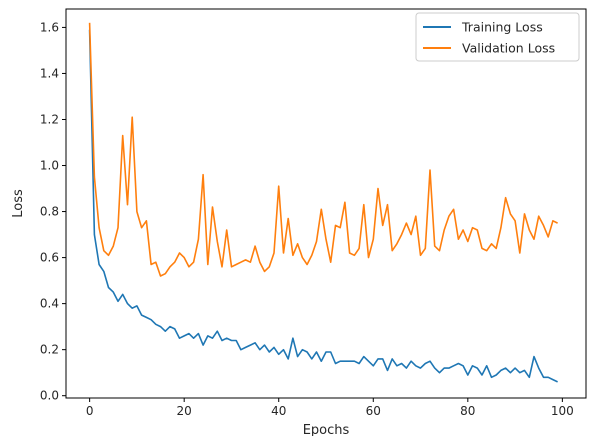  Describe the element at coordinates (49, 304) in the screenshot. I see `y-tick-label: 0.4` at that location.